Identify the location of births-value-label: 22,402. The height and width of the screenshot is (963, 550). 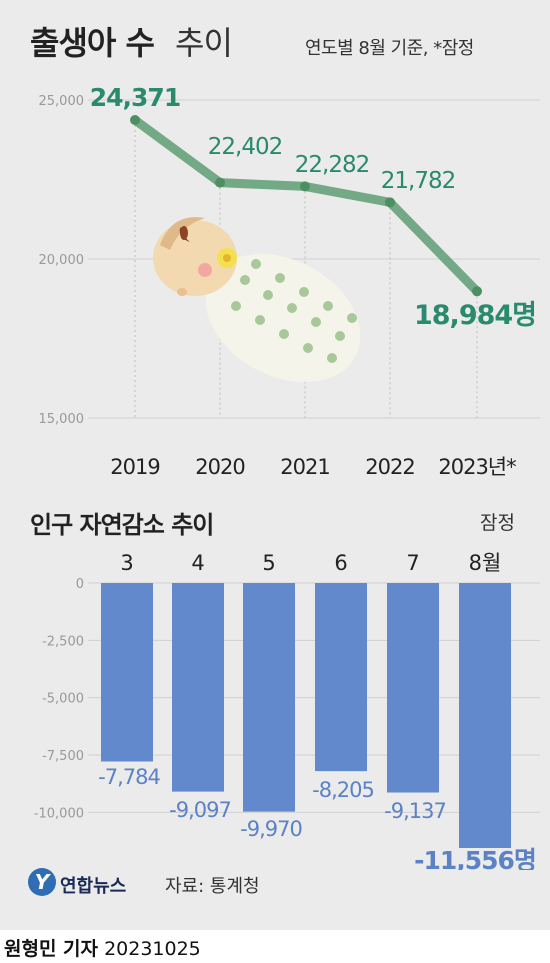
(245, 147).